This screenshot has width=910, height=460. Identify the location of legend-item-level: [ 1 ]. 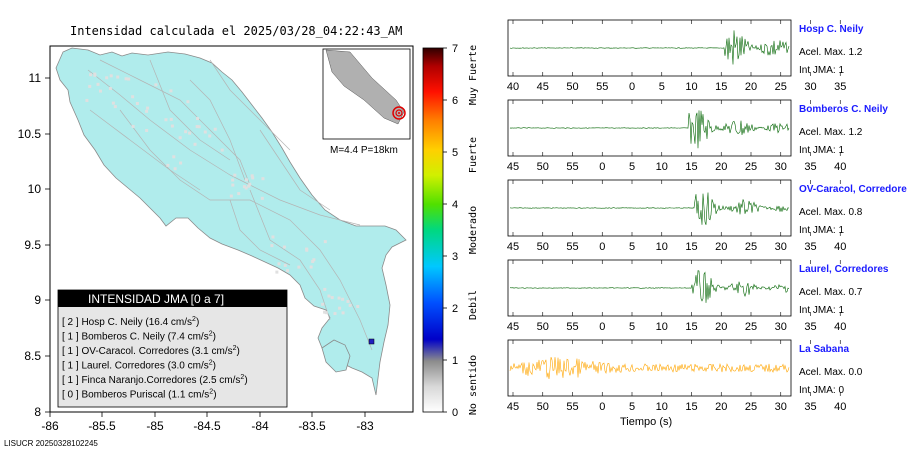
(71, 380).